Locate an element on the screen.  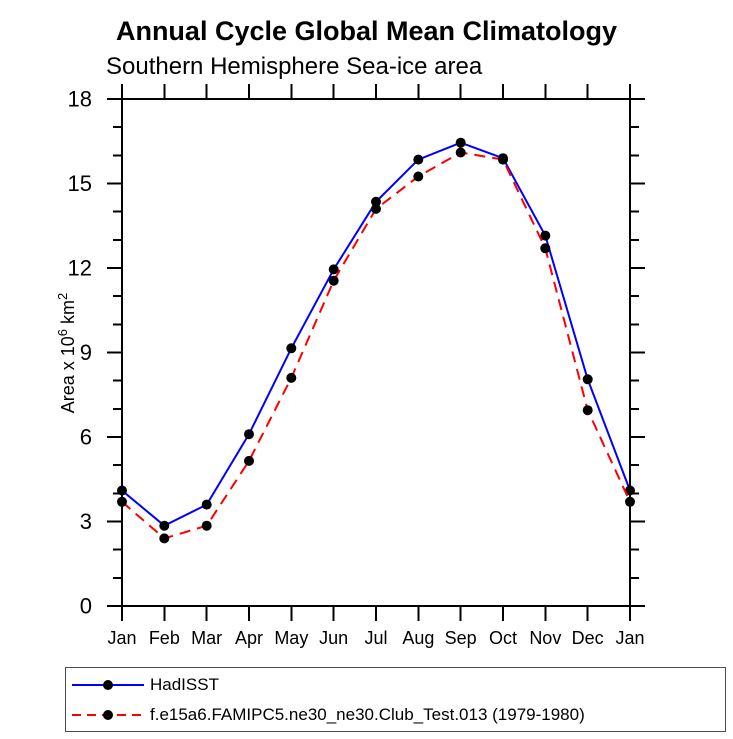
x-axis-tick-label: Nov is located at coordinates (545, 638).